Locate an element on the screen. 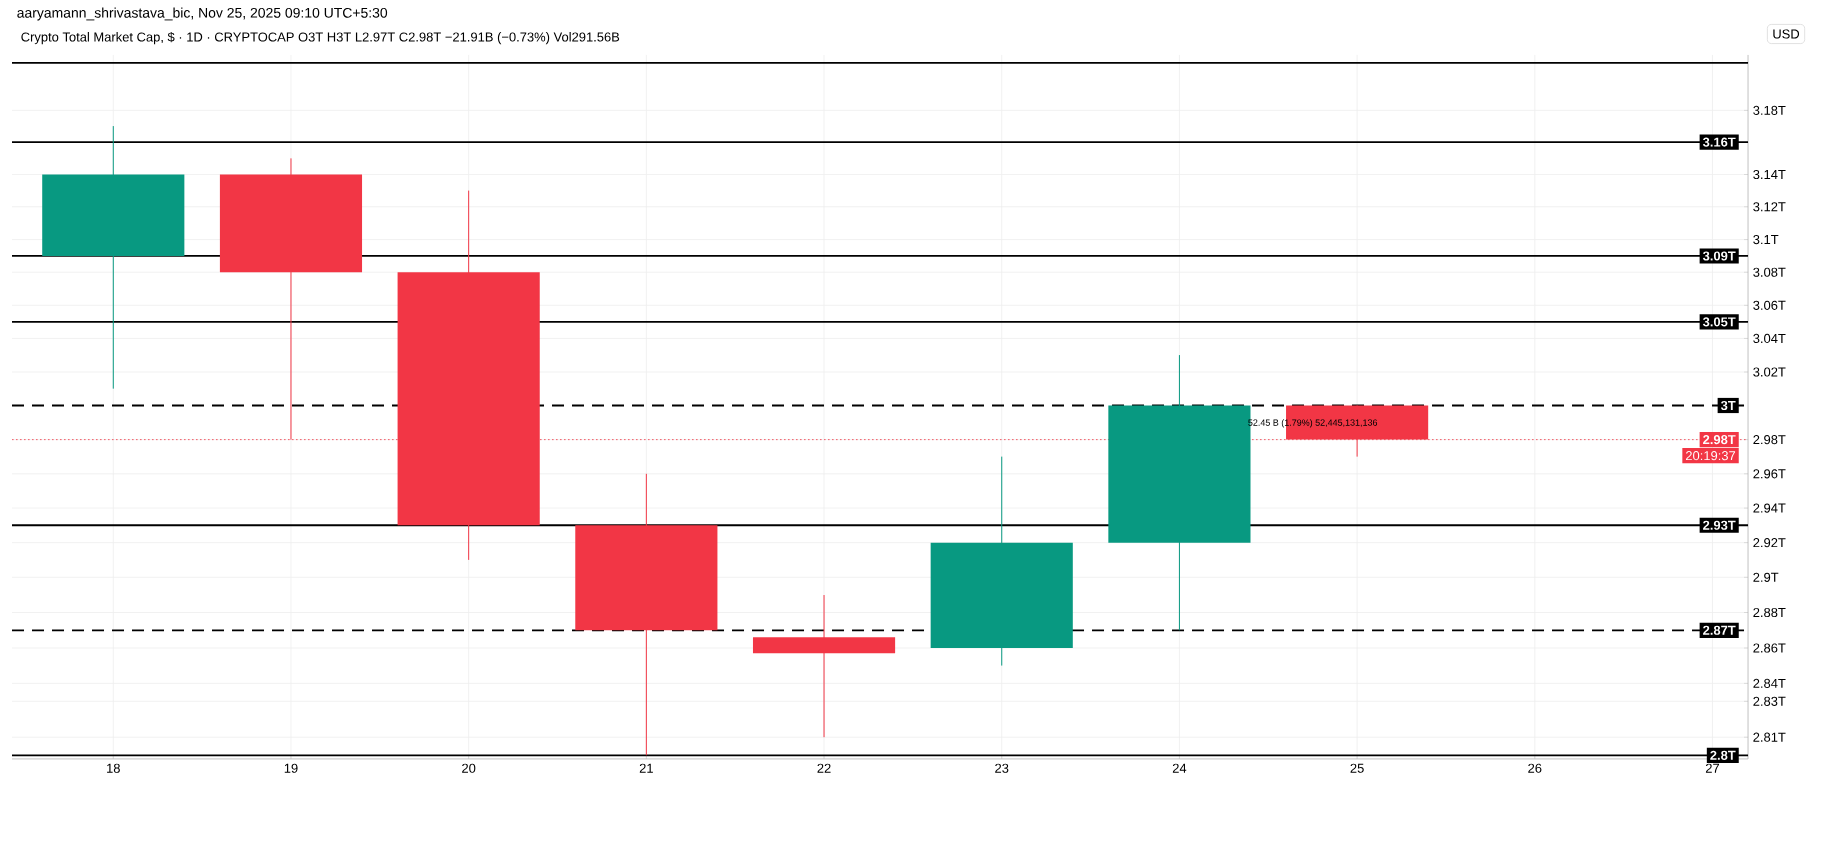 The image size is (1825, 849). ref-line-label: 2.98T is located at coordinates (1719, 440).